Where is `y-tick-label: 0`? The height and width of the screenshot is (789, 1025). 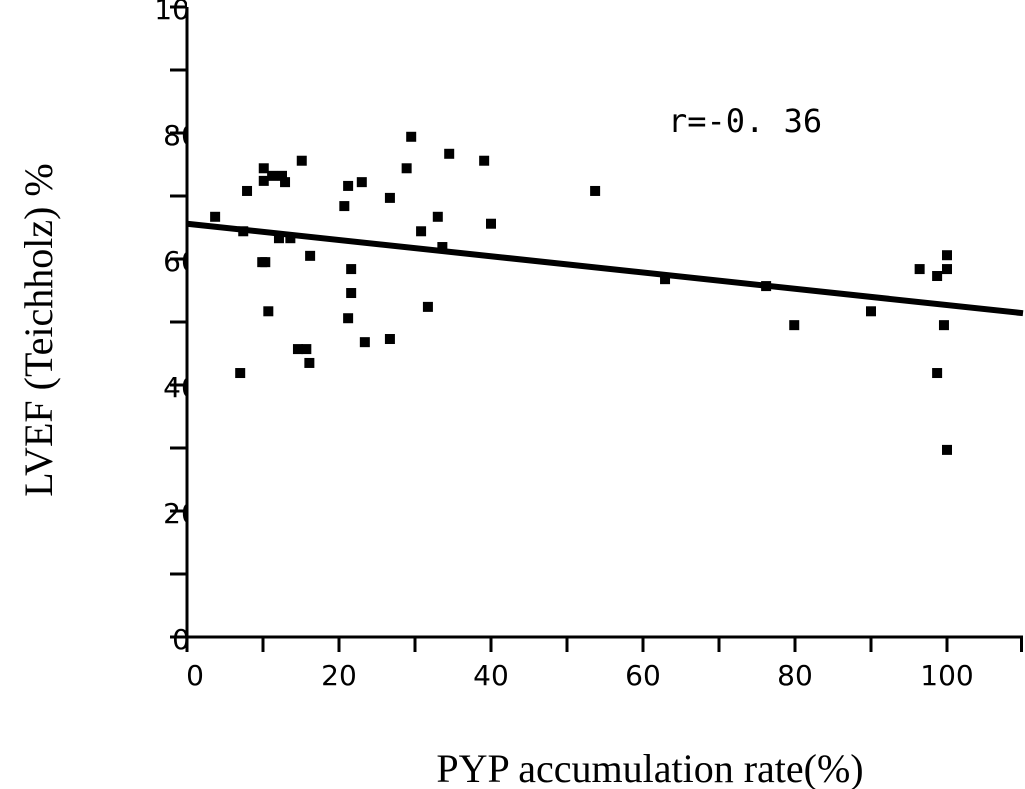 y-tick-label: 0 is located at coordinates (181, 639).